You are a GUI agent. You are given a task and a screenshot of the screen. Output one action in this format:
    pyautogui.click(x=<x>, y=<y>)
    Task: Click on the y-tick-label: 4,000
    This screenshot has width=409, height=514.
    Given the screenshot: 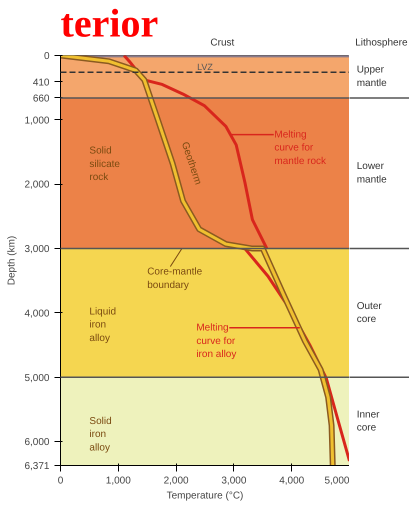 What is the action you would take?
    pyautogui.click(x=37, y=314)
    